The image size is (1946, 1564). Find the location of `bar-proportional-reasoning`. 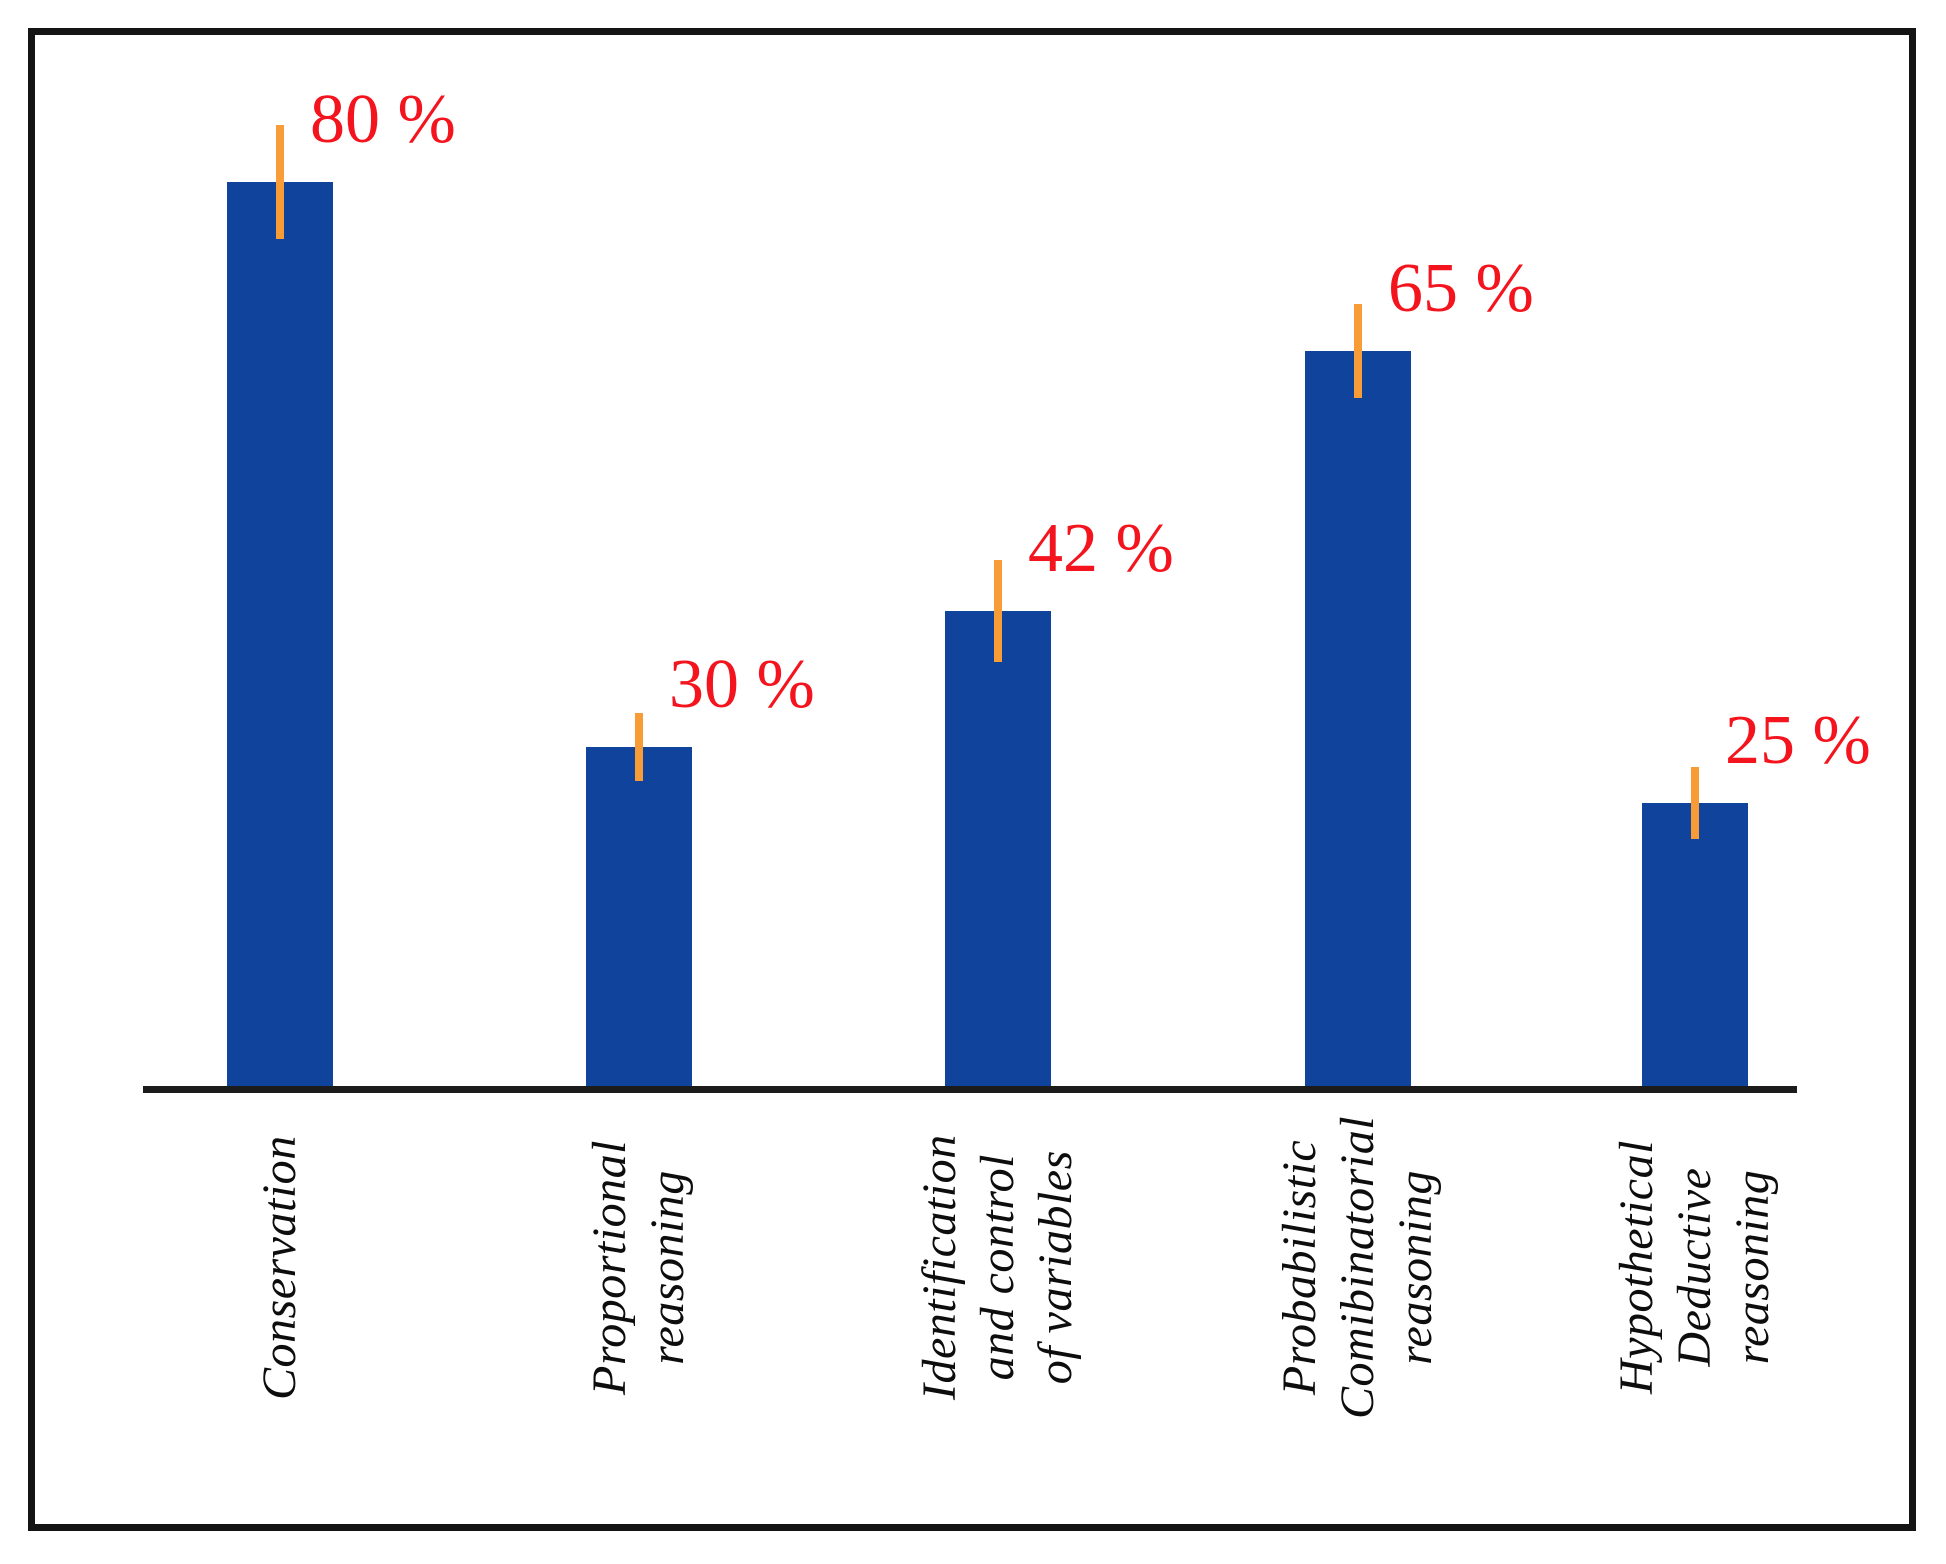

bar-proportional-reasoning is located at coordinates (639, 916).